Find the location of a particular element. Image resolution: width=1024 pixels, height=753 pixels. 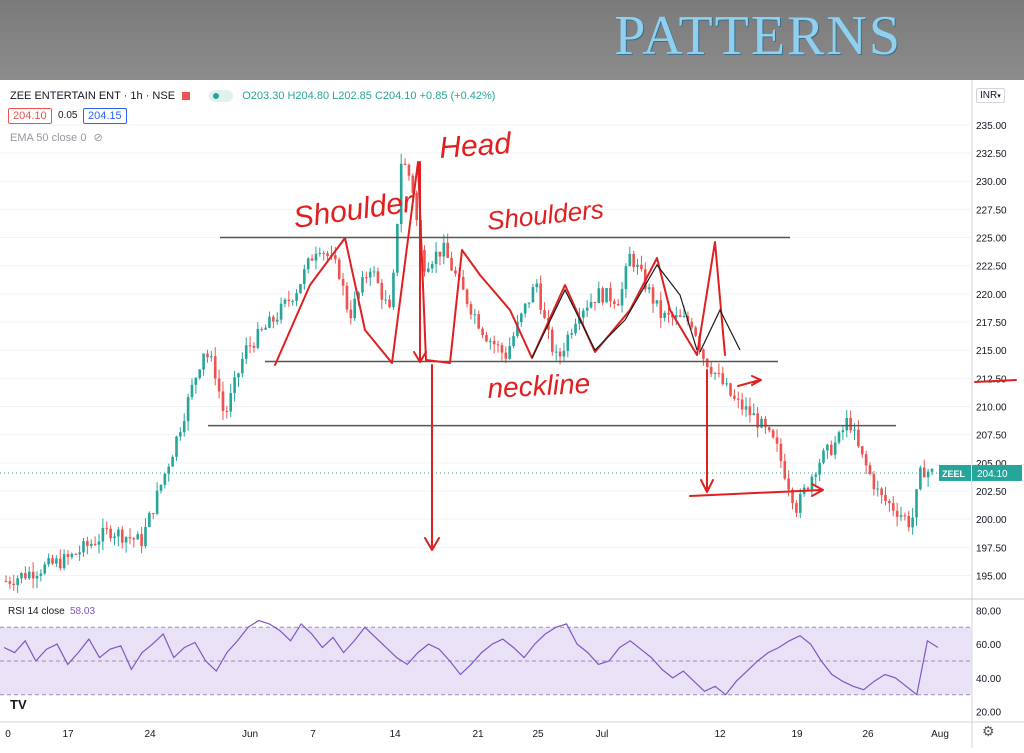

y-tick-label: 217.50 is located at coordinates (991, 323).